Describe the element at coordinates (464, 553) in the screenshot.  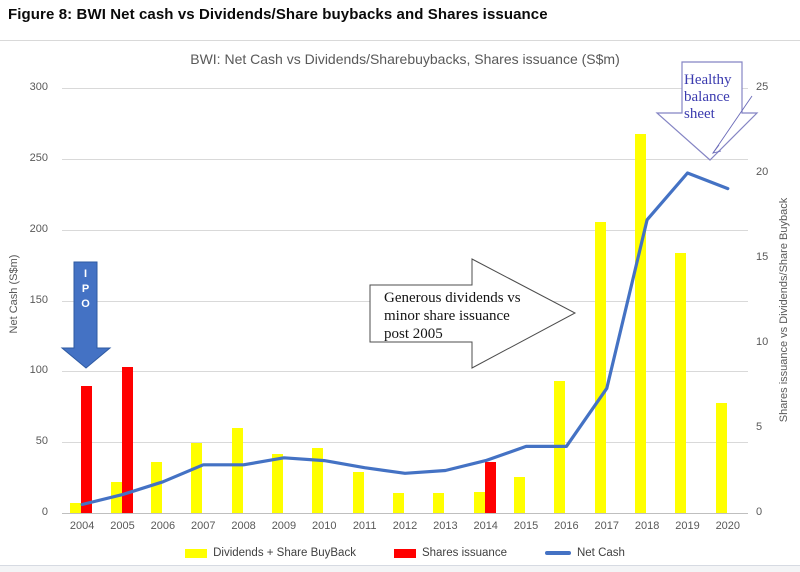
I see `legend-label: Shares issuance` at that location.